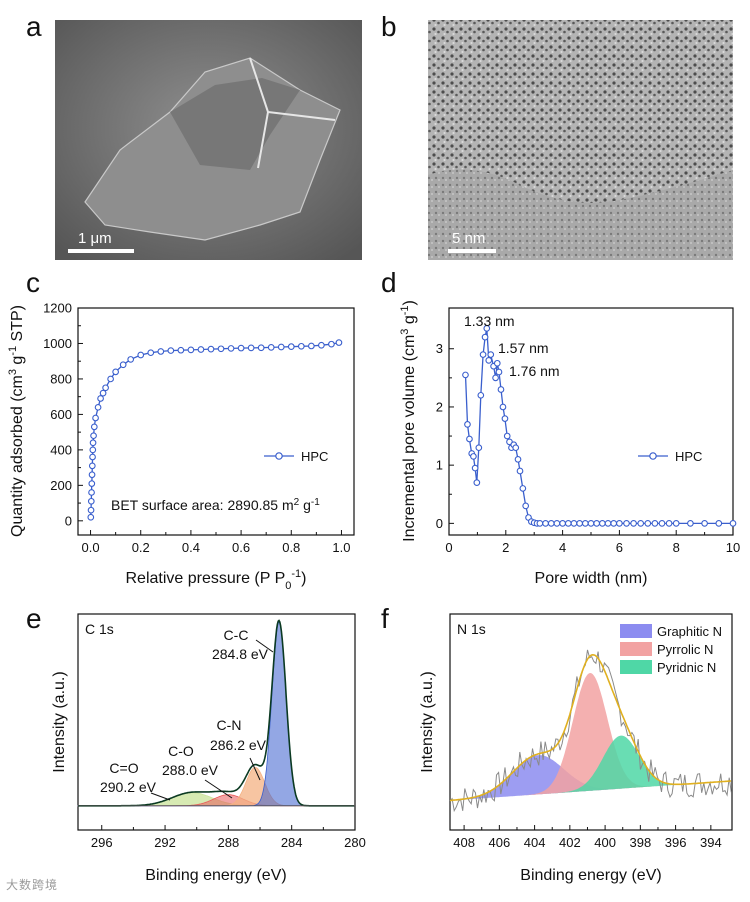  I want to click on legend-swatch-pyridnic, so click(636, 667).